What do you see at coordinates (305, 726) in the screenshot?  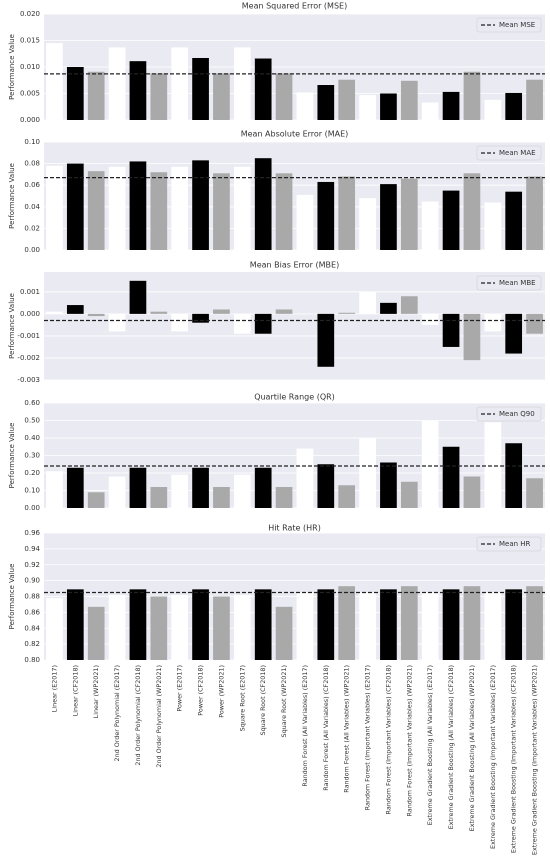 I see `x-tick-label: Random Forest (All Variables) (E2017)` at bounding box center [305, 726].